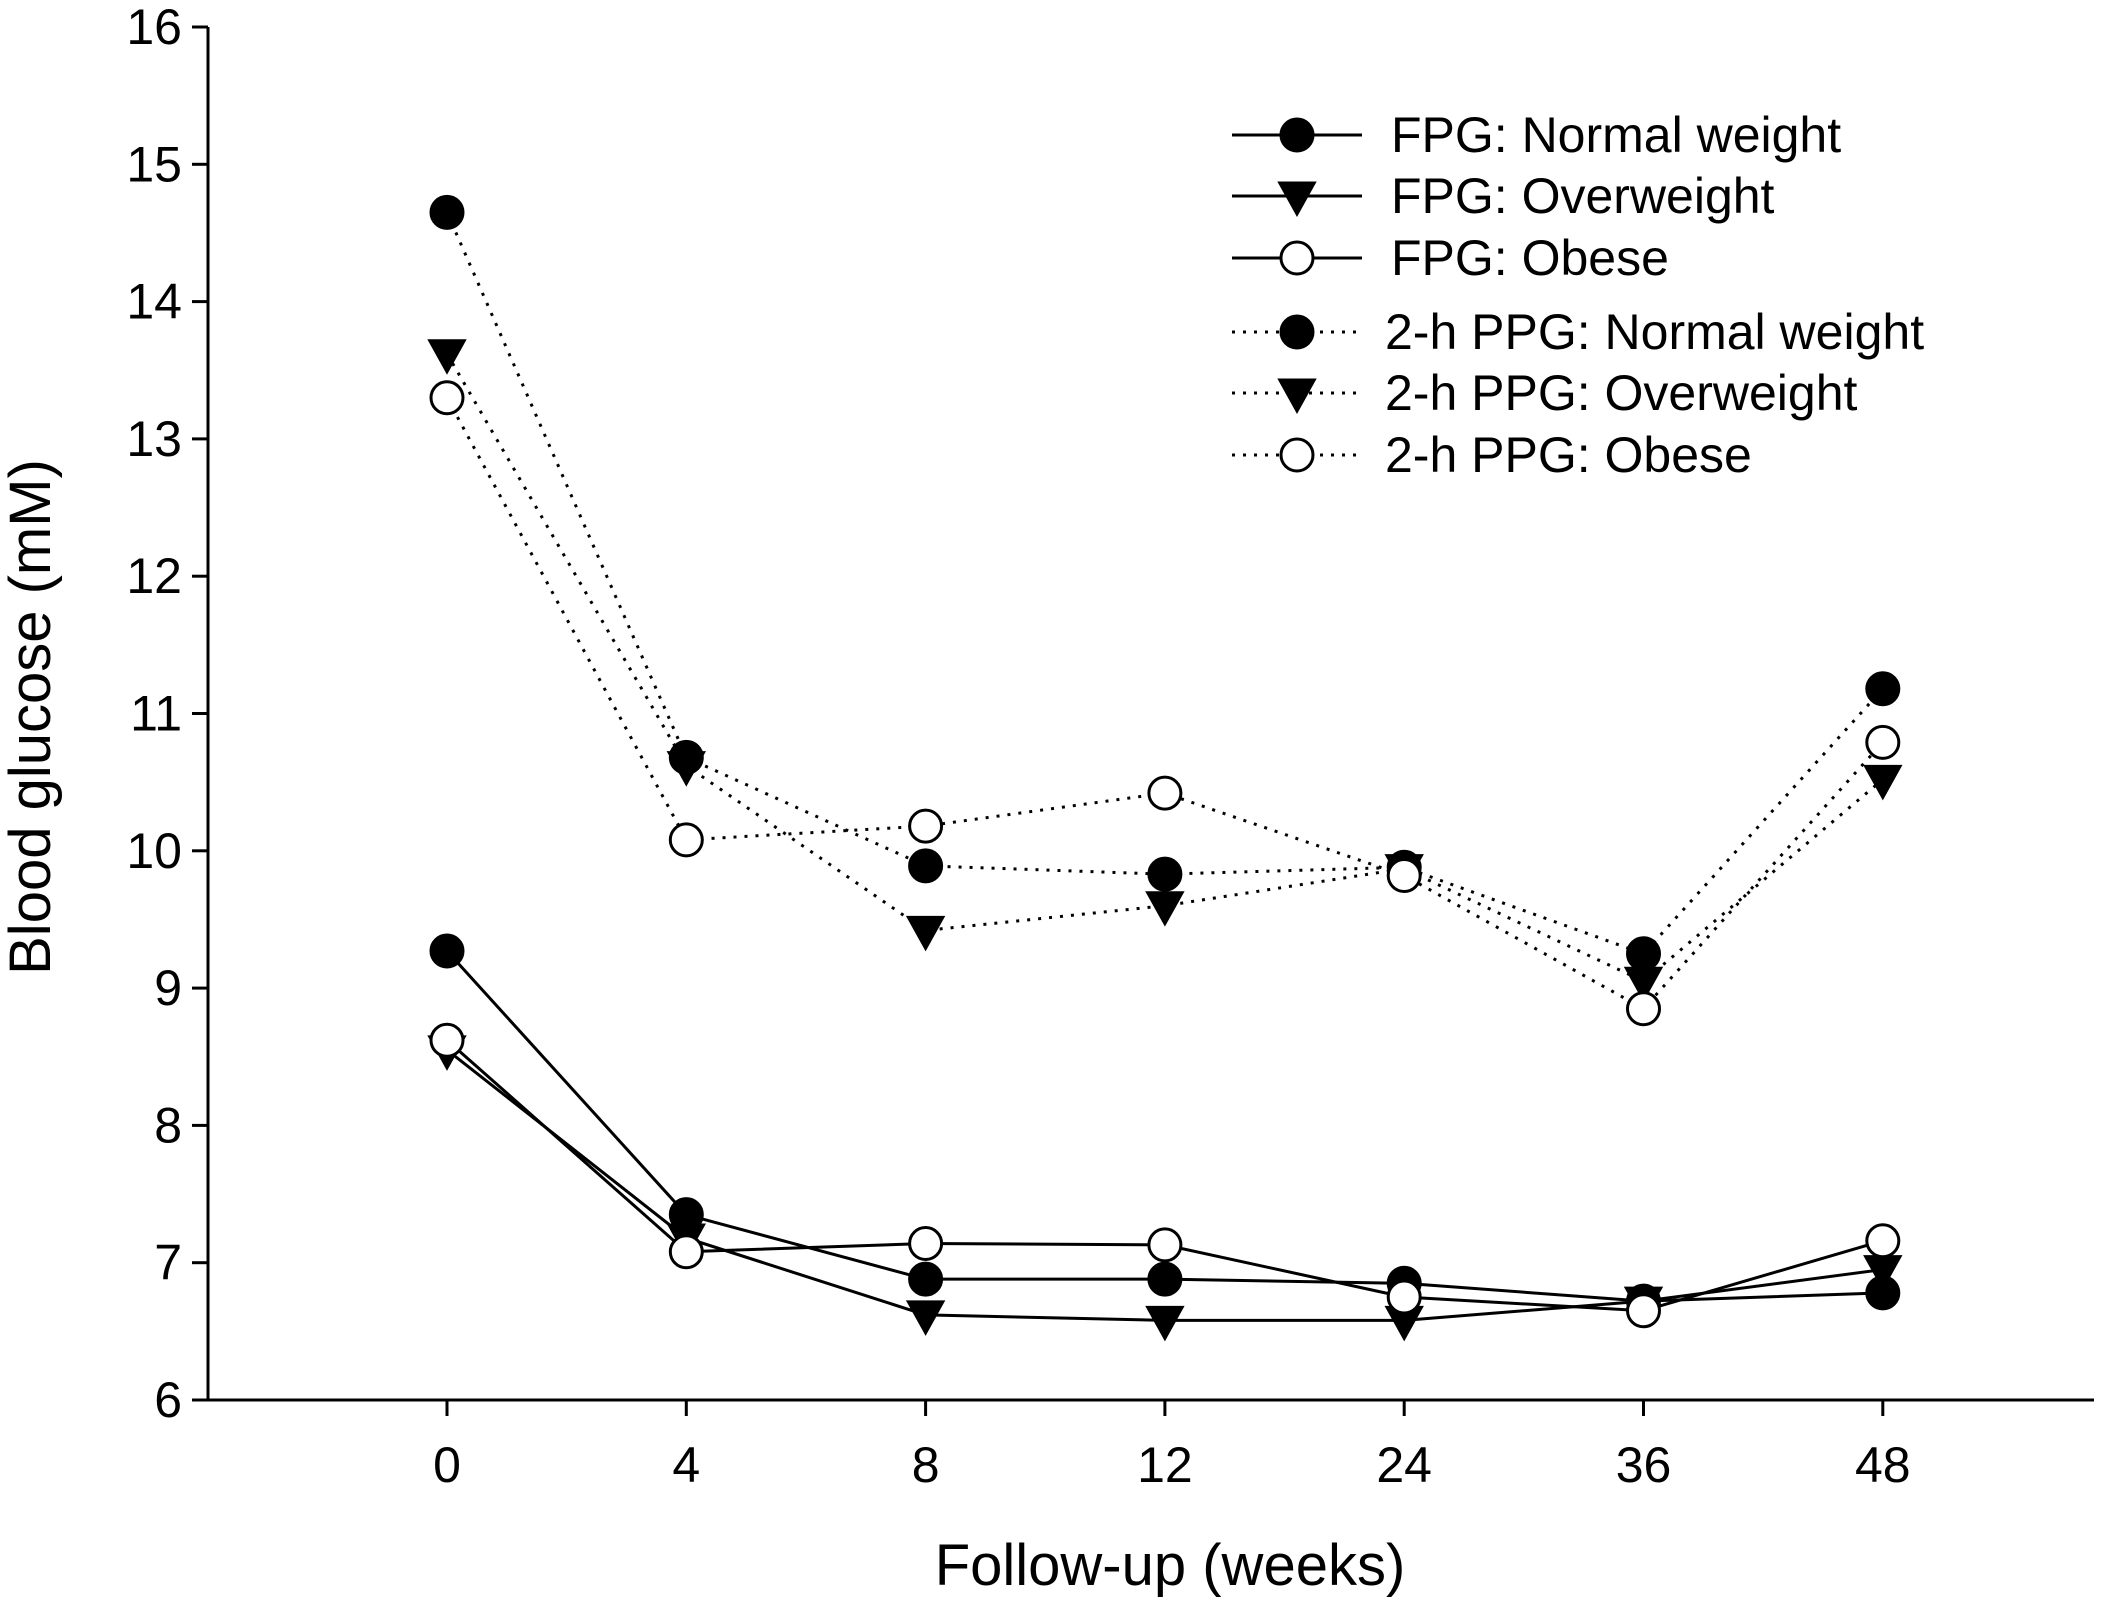  I want to click on y-tick-label: 11, so click(156, 714).